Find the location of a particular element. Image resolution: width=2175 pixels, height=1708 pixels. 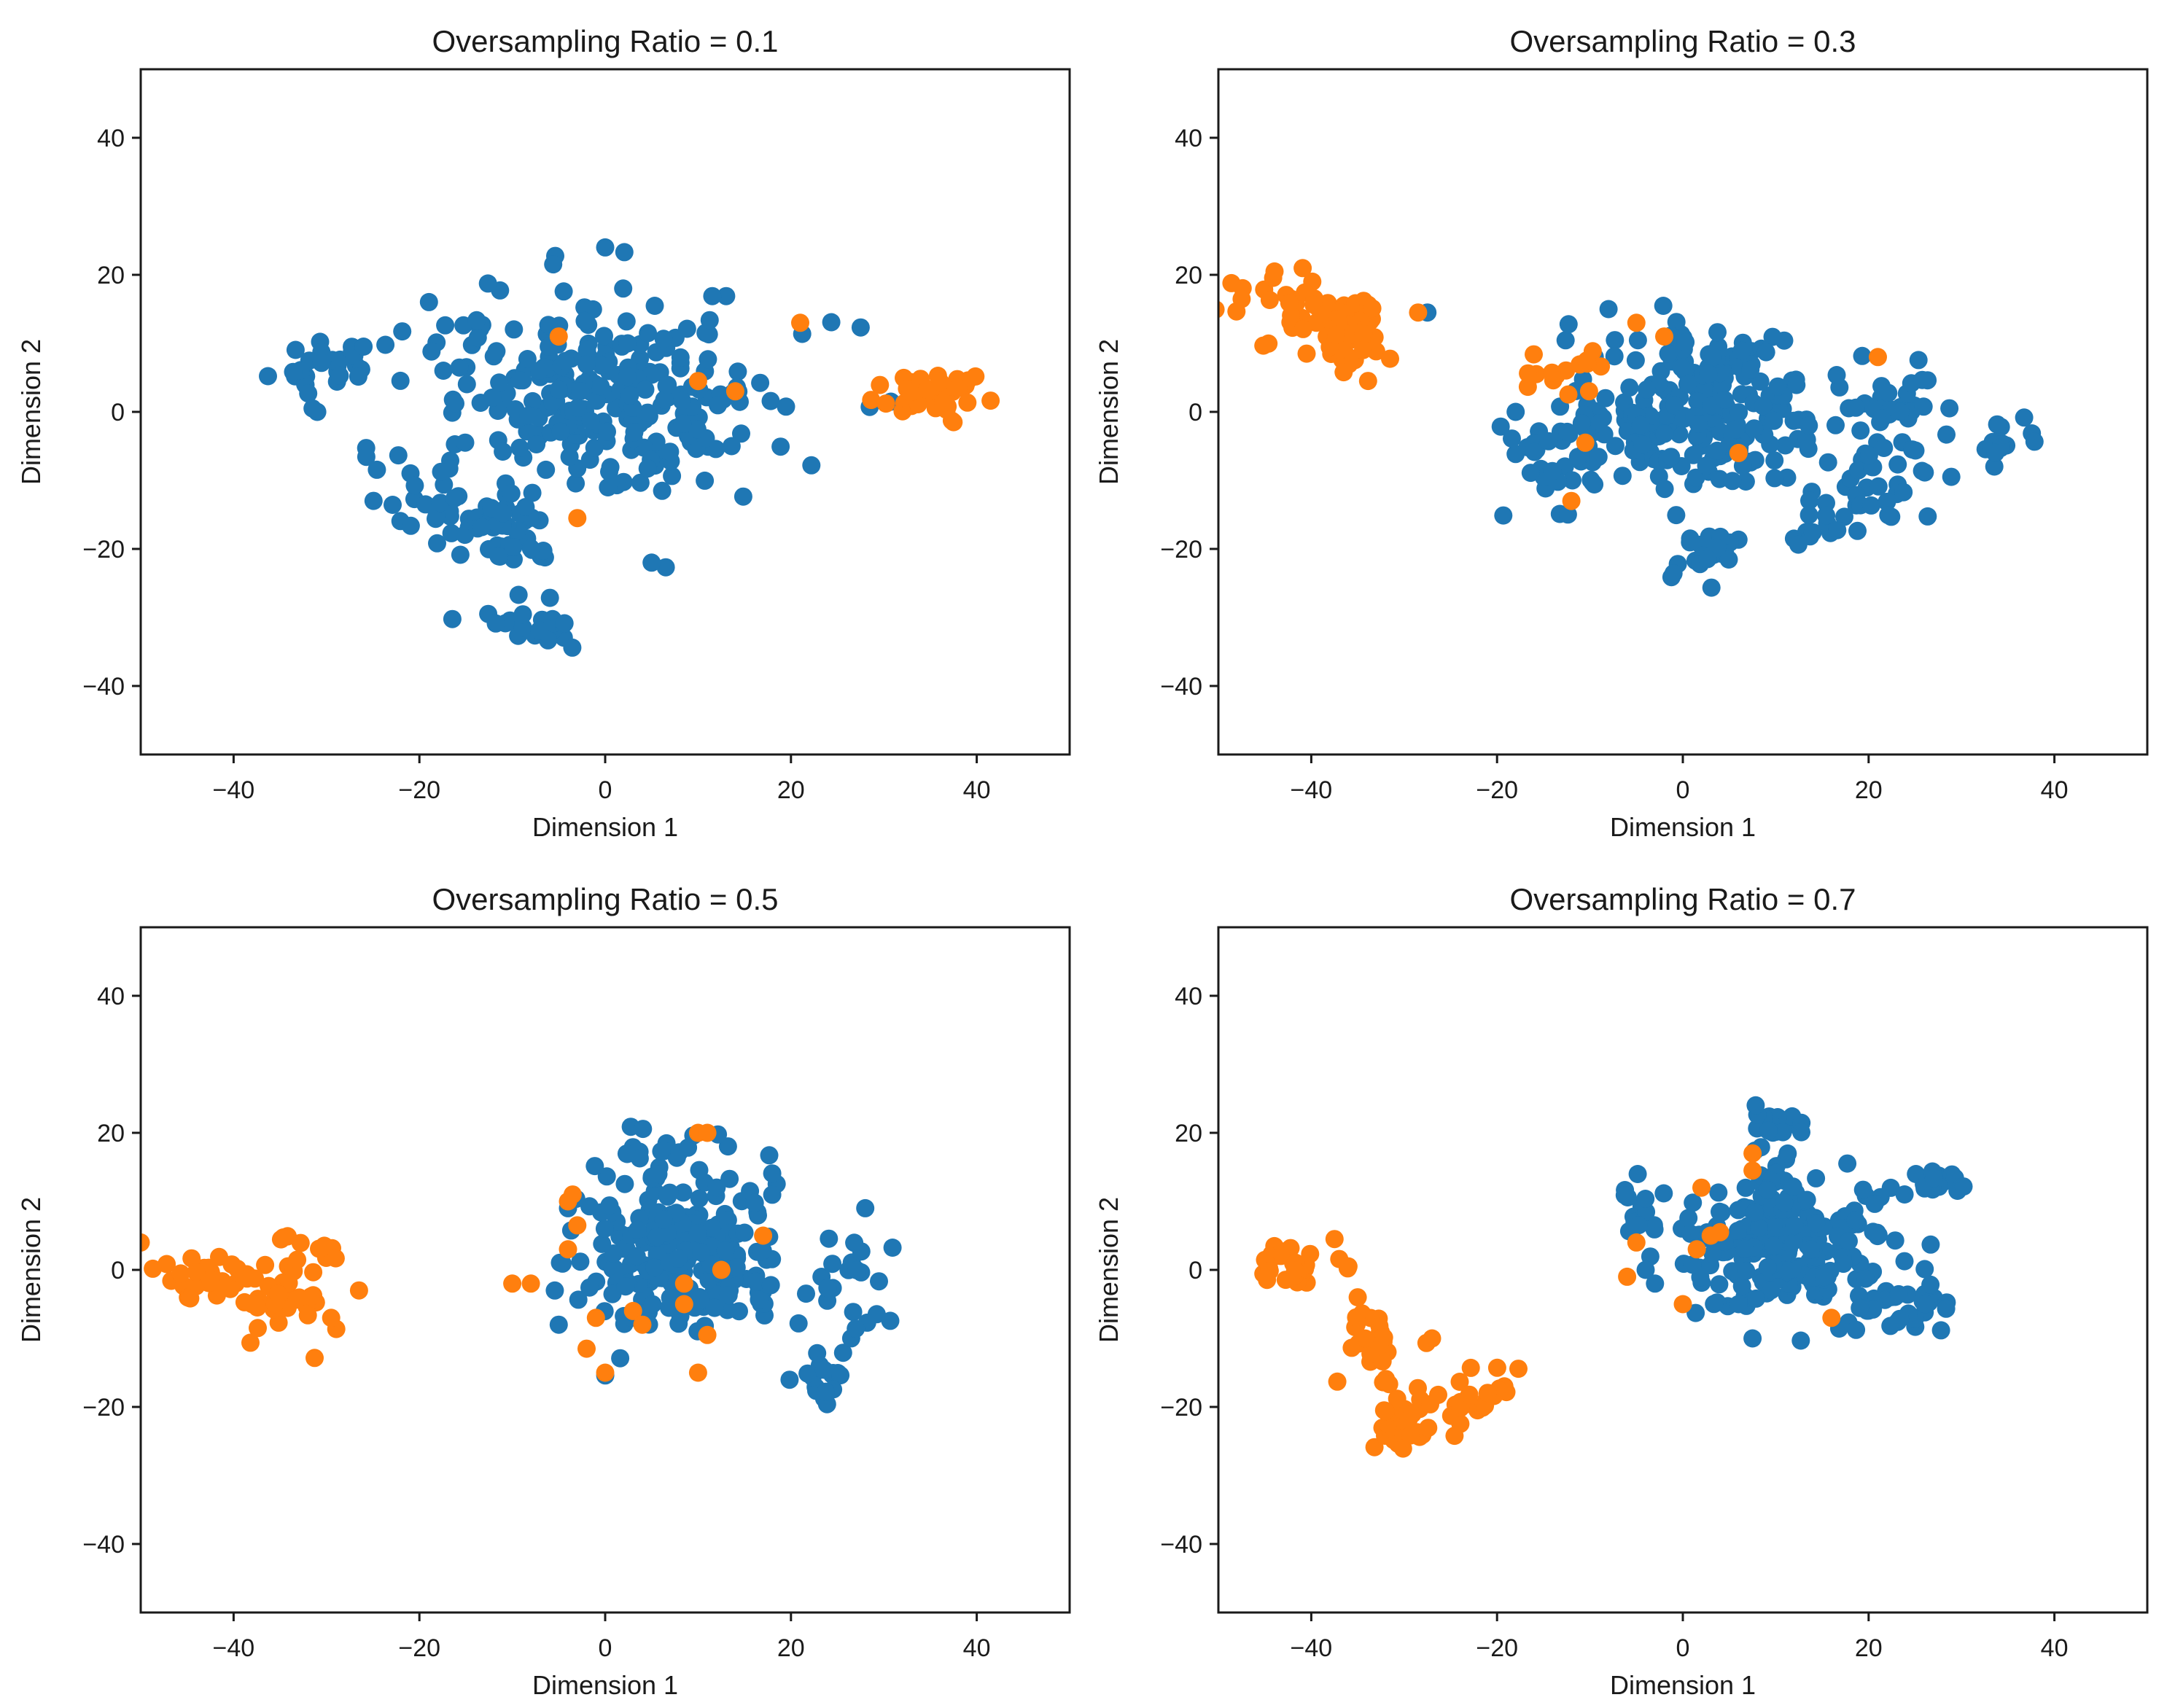

chart-title: Oversampling Ratio = 0.7 is located at coordinates (1682, 899).